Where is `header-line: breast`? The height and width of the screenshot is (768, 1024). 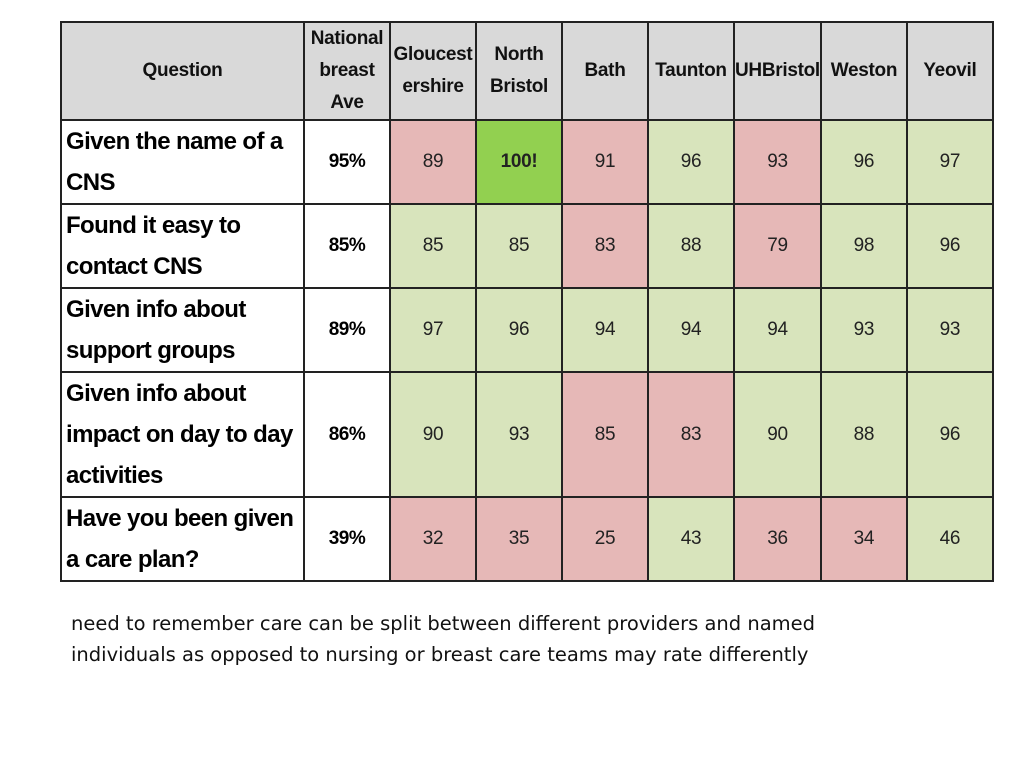 header-line: breast is located at coordinates (347, 70).